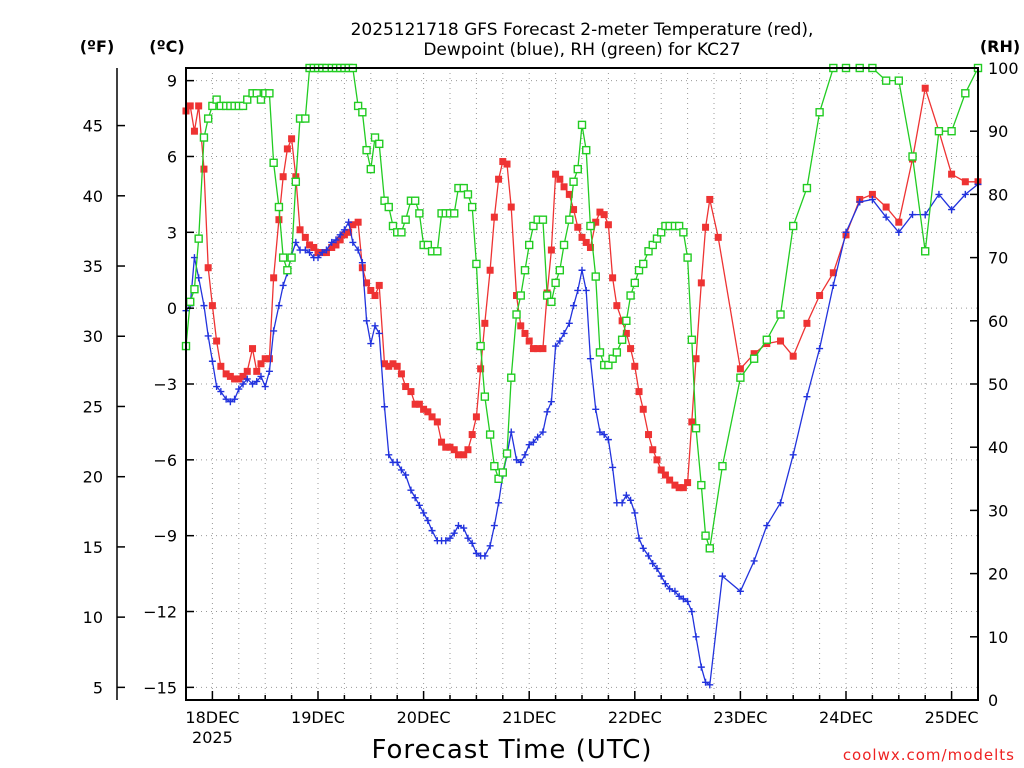 Image resolution: width=1024 pixels, height=768 pixels. I want to click on time-tick-label: 22DEC, so click(635, 717).